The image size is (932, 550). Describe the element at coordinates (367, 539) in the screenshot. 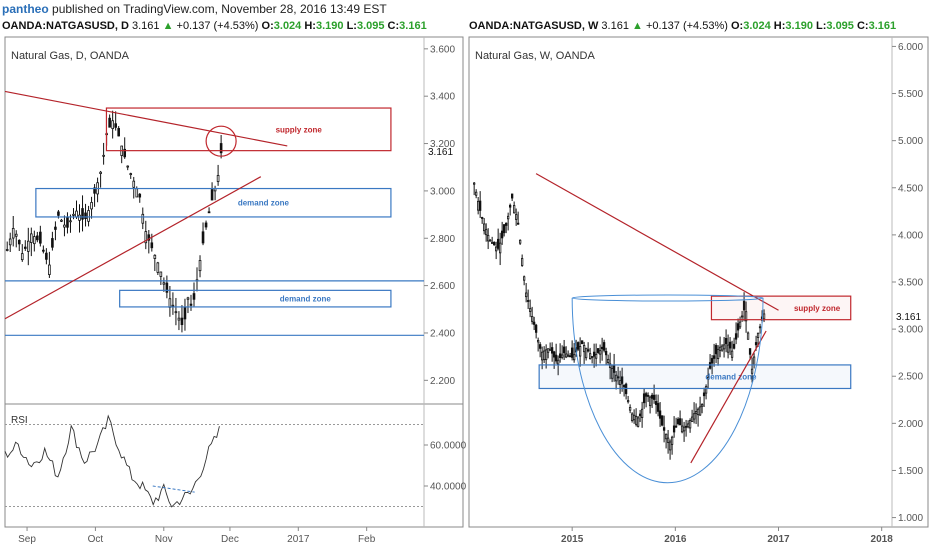

I see `x-tick-label: Feb` at that location.